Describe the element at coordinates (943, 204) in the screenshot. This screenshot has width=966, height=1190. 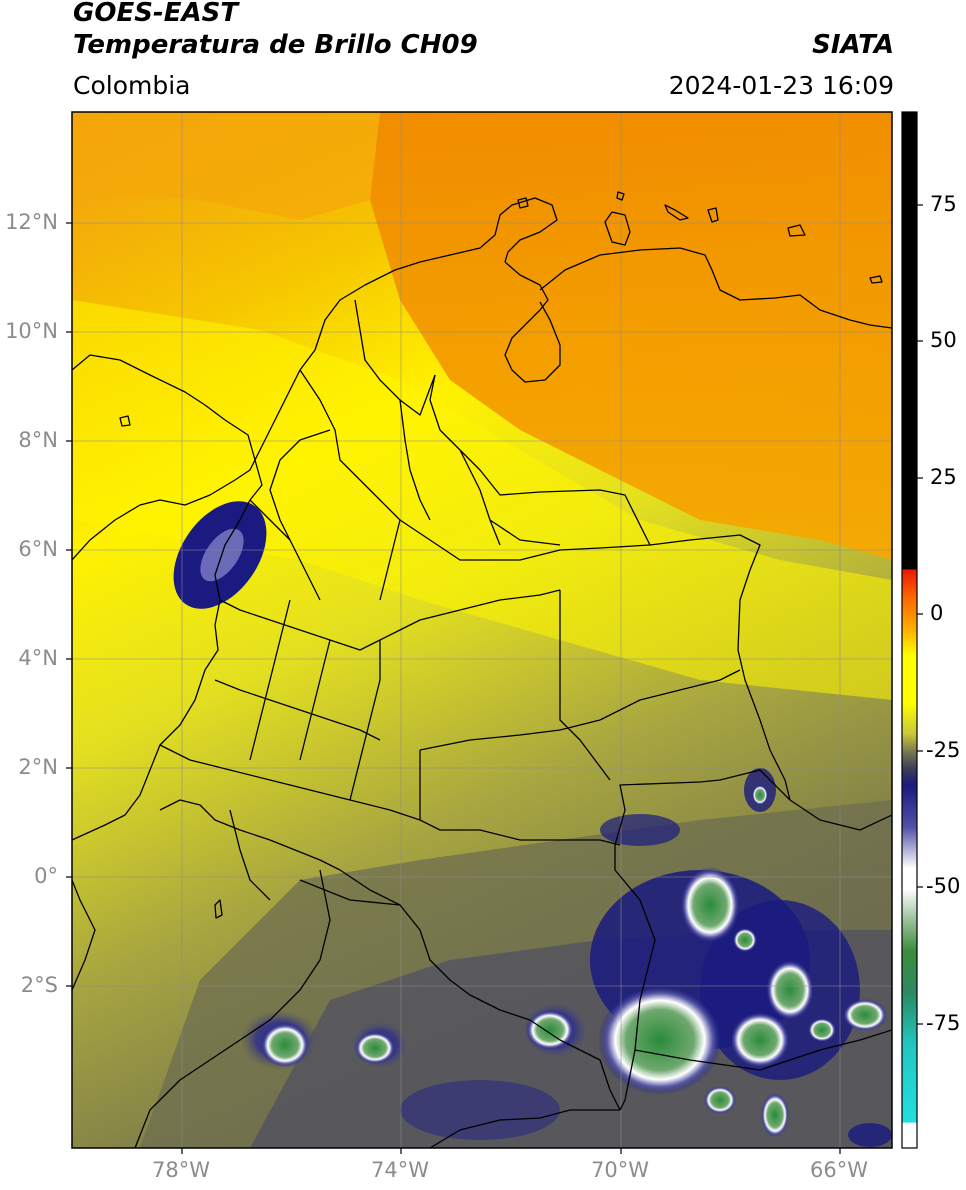
I see `colorbar-label-75: 75` at that location.